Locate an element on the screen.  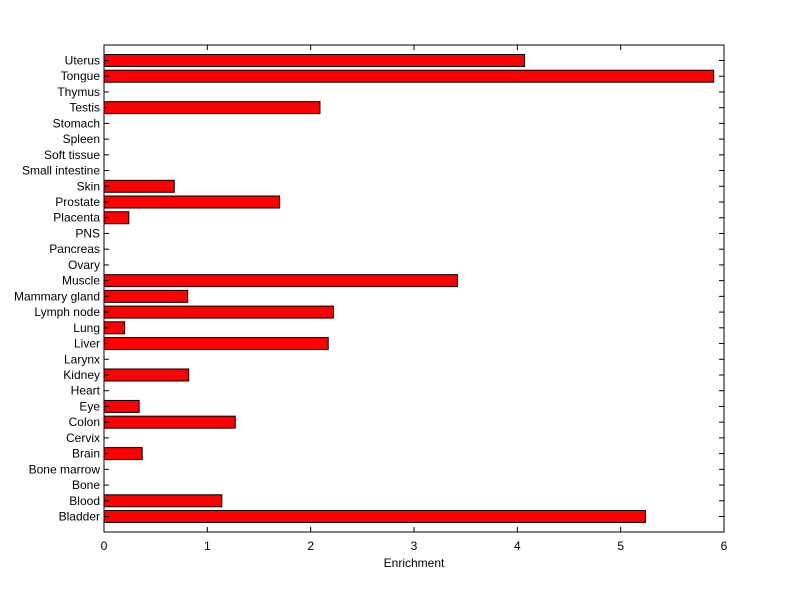
bar-mammary-gland is located at coordinates (146, 296).